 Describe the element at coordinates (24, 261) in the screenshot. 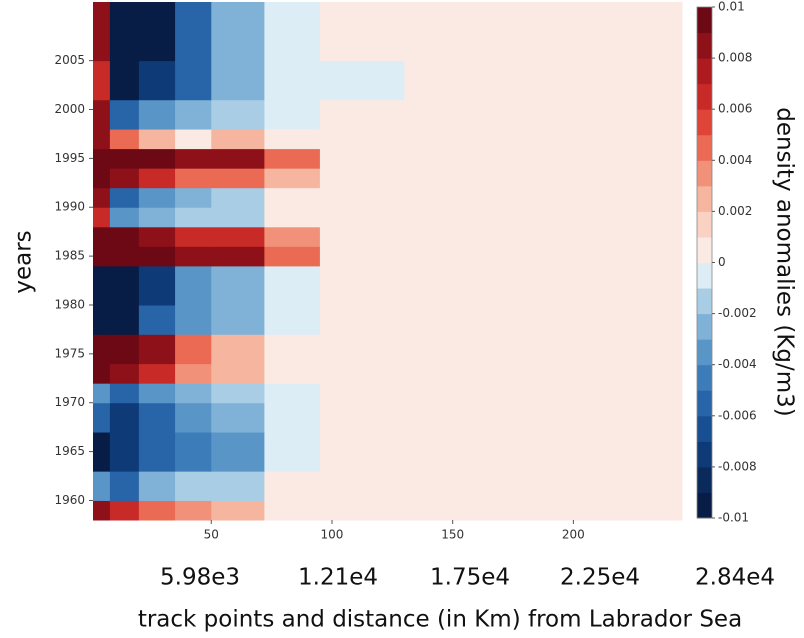

I see `y-axis-label: years` at that location.